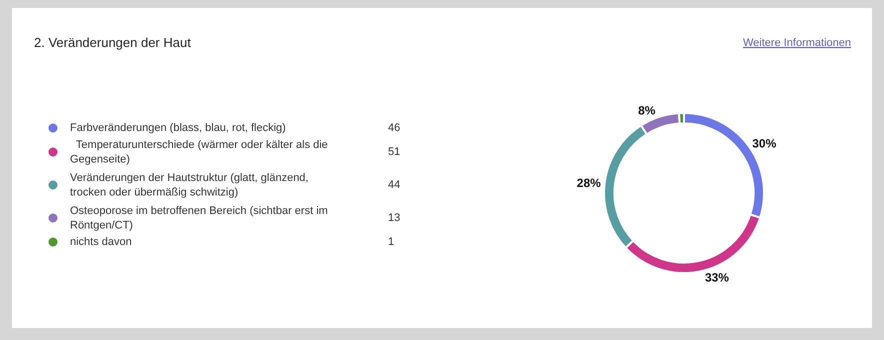  Describe the element at coordinates (113, 42) in the screenshot. I see `chart-title: 2. Veränderungen der Haut` at that location.